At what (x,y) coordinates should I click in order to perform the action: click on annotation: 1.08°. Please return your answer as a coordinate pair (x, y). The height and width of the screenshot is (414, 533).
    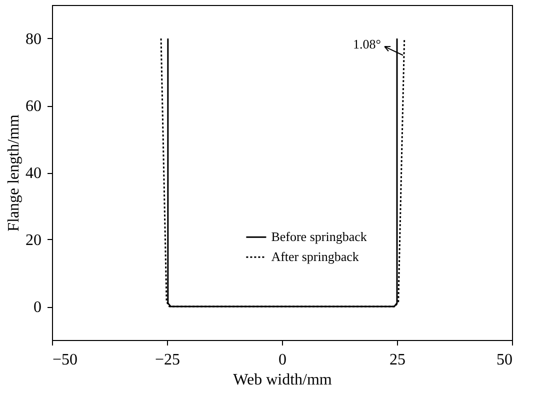
    Looking at the image, I should click on (367, 44).